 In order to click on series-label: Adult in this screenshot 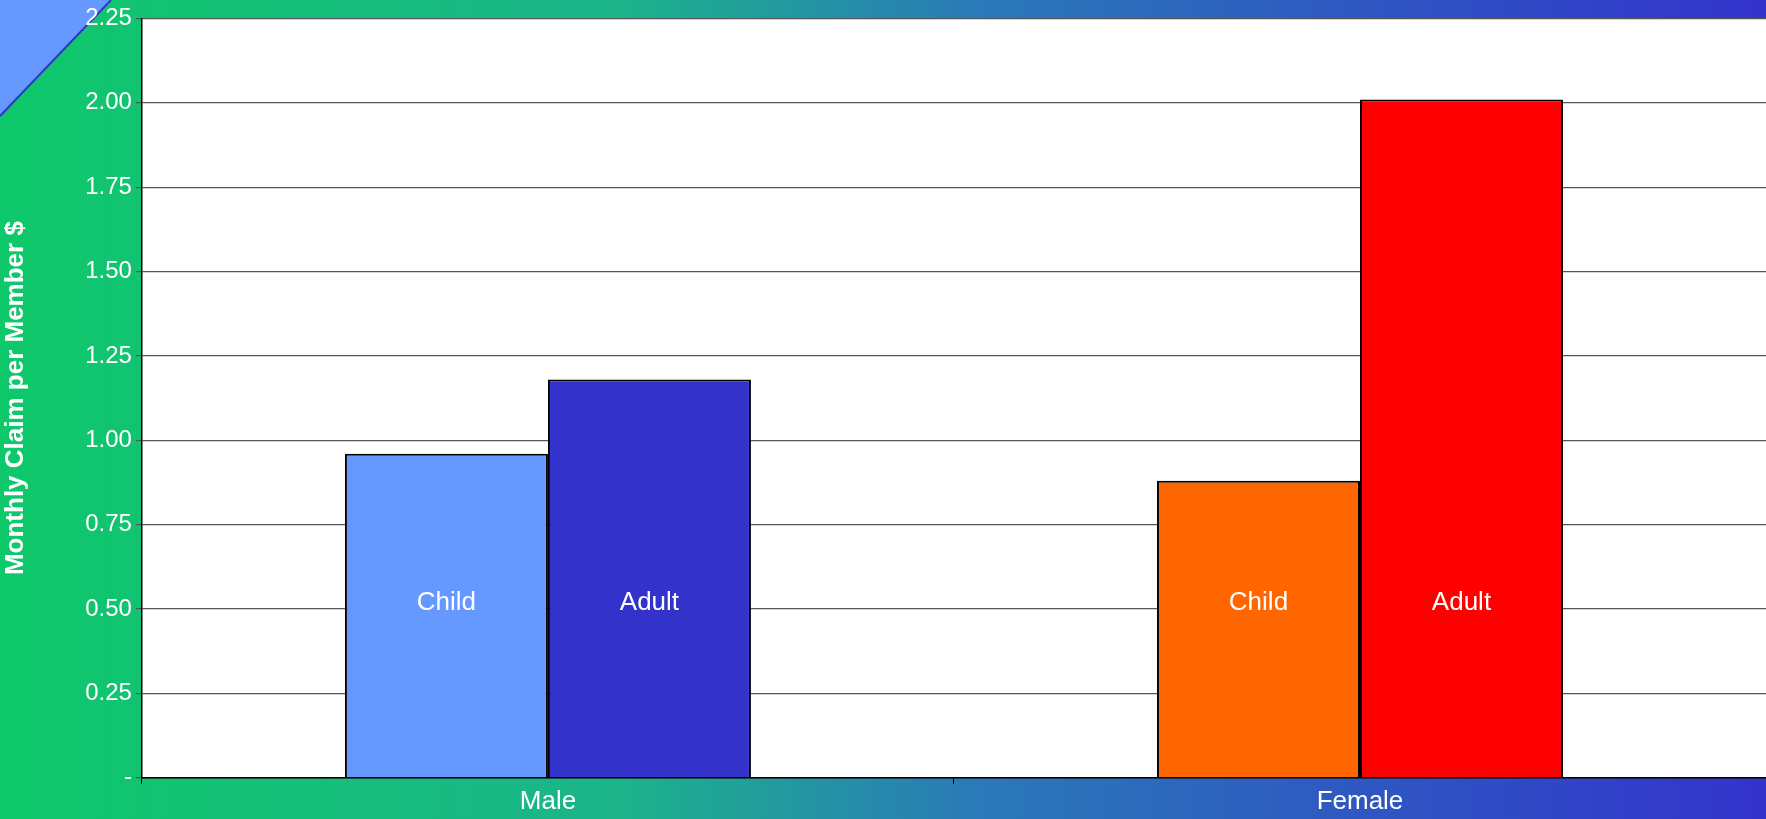, I will do `click(1461, 601)`.